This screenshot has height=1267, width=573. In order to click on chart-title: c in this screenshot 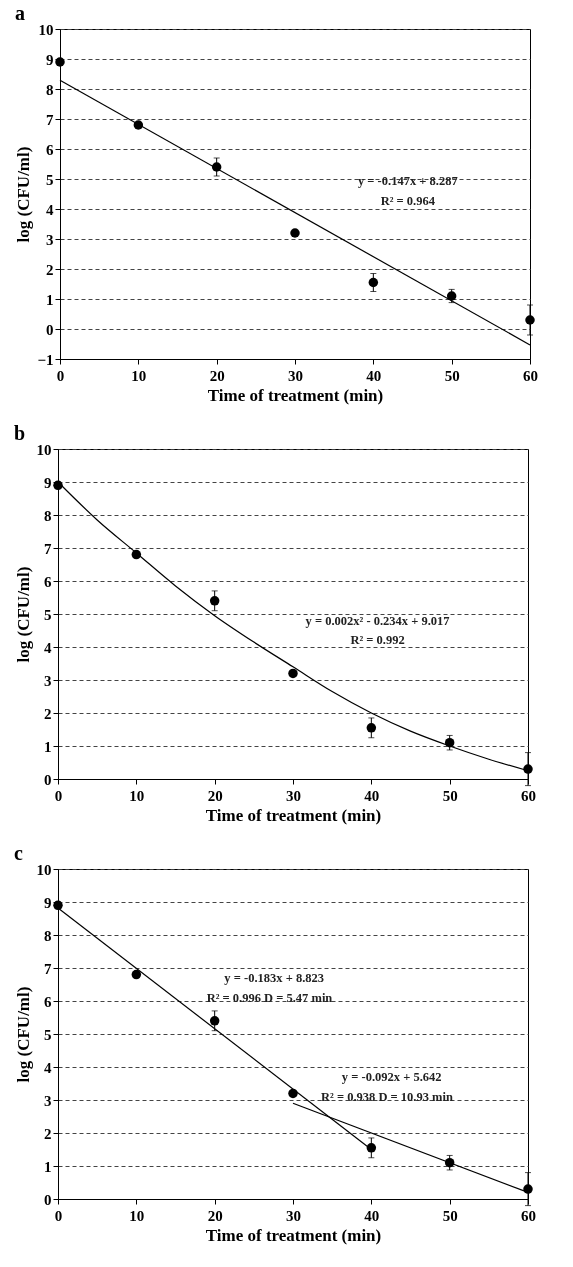, I will do `click(18, 853)`.